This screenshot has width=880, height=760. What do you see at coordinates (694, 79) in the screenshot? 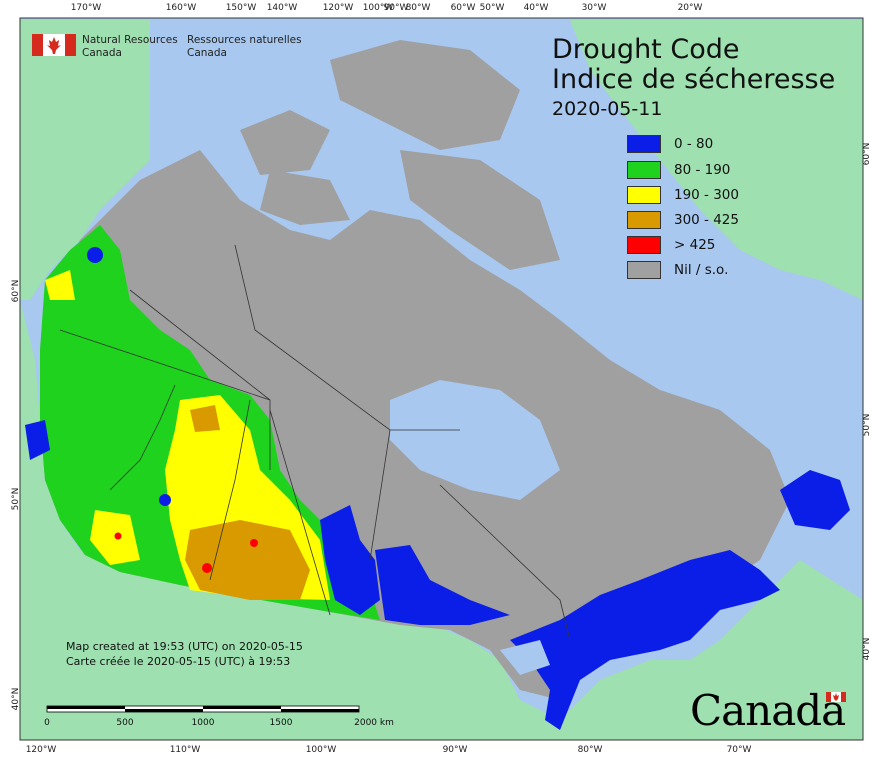
I see `map-title-fr: Indice de sécheresse` at bounding box center [694, 79].